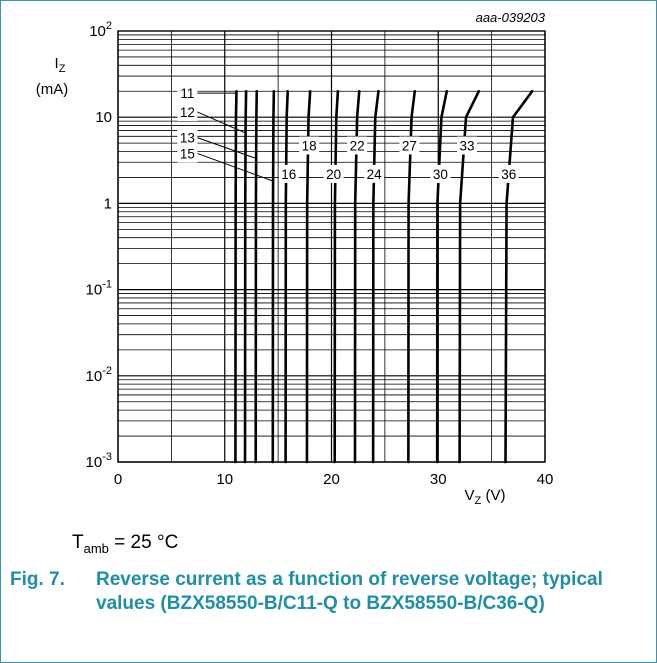 This screenshot has width=657, height=663. Describe the element at coordinates (442, 276) in the screenshot. I see `series-30-curve` at that location.